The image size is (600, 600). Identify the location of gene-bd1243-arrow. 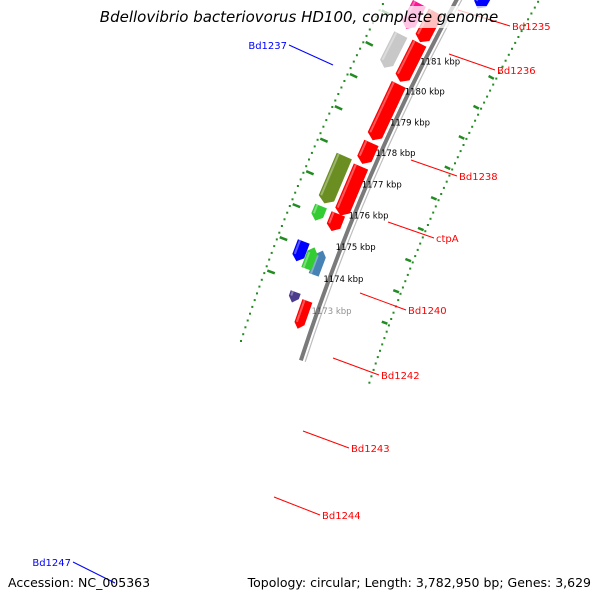
(394, 49).